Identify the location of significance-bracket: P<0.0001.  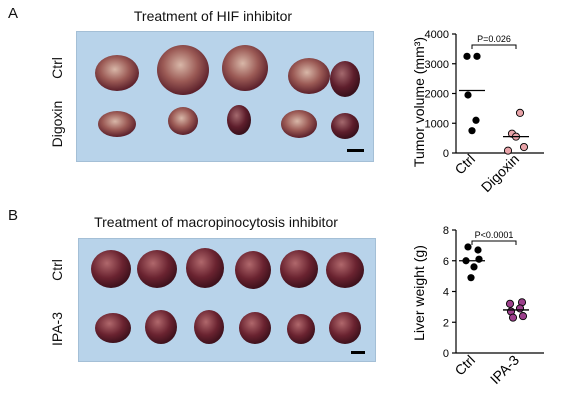
(494, 237).